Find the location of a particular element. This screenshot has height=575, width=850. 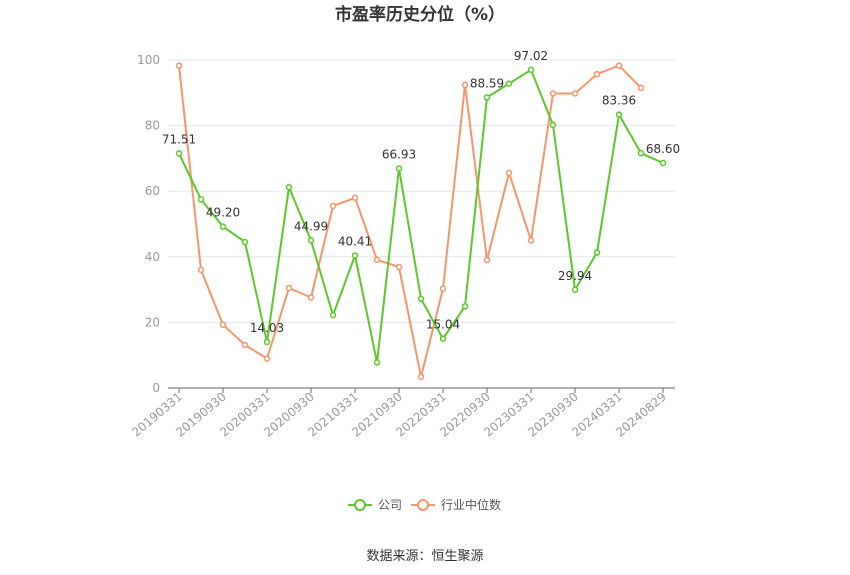

y-axis: 0 20 40 60 80 100 is located at coordinates (148, 224).